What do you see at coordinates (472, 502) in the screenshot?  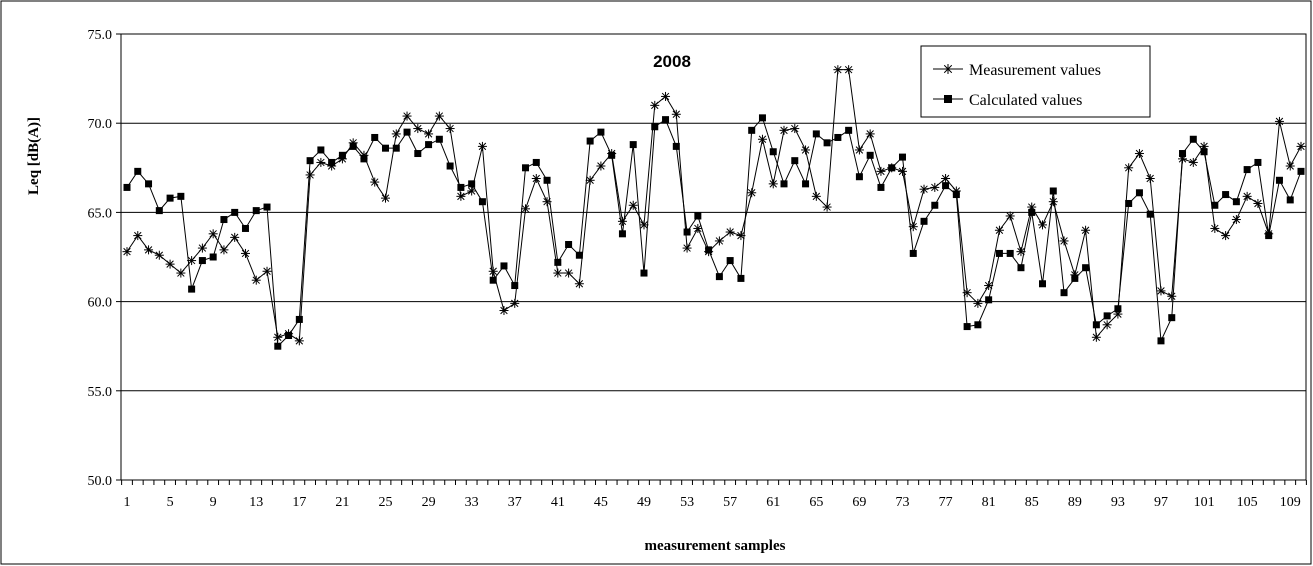 I see `x-tick-label: 33` at bounding box center [472, 502].